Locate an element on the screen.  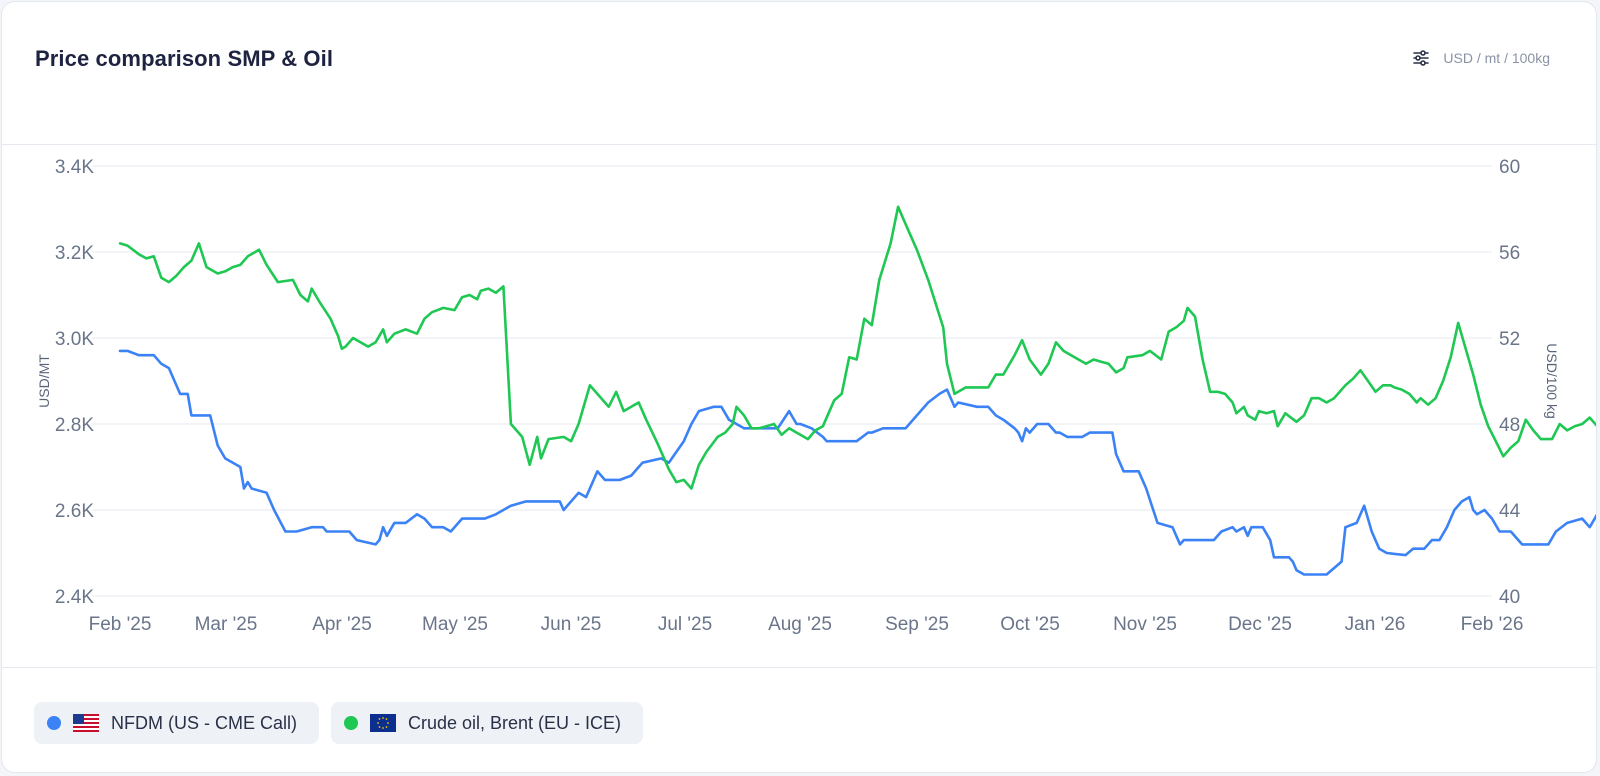
y-left-axis-label: USD/MT is located at coordinates (44, 381).